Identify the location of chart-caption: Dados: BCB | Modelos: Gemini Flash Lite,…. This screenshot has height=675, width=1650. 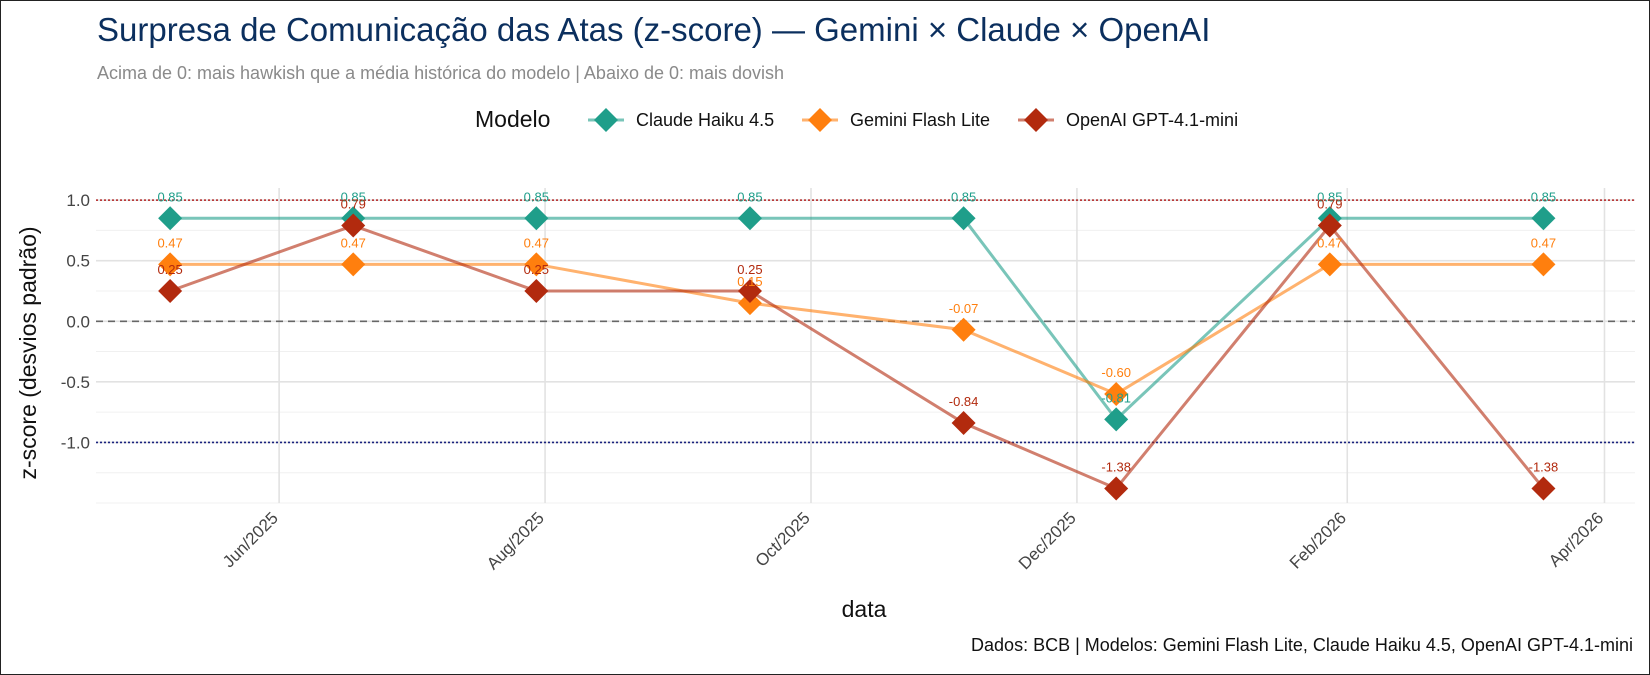
(1302, 645).